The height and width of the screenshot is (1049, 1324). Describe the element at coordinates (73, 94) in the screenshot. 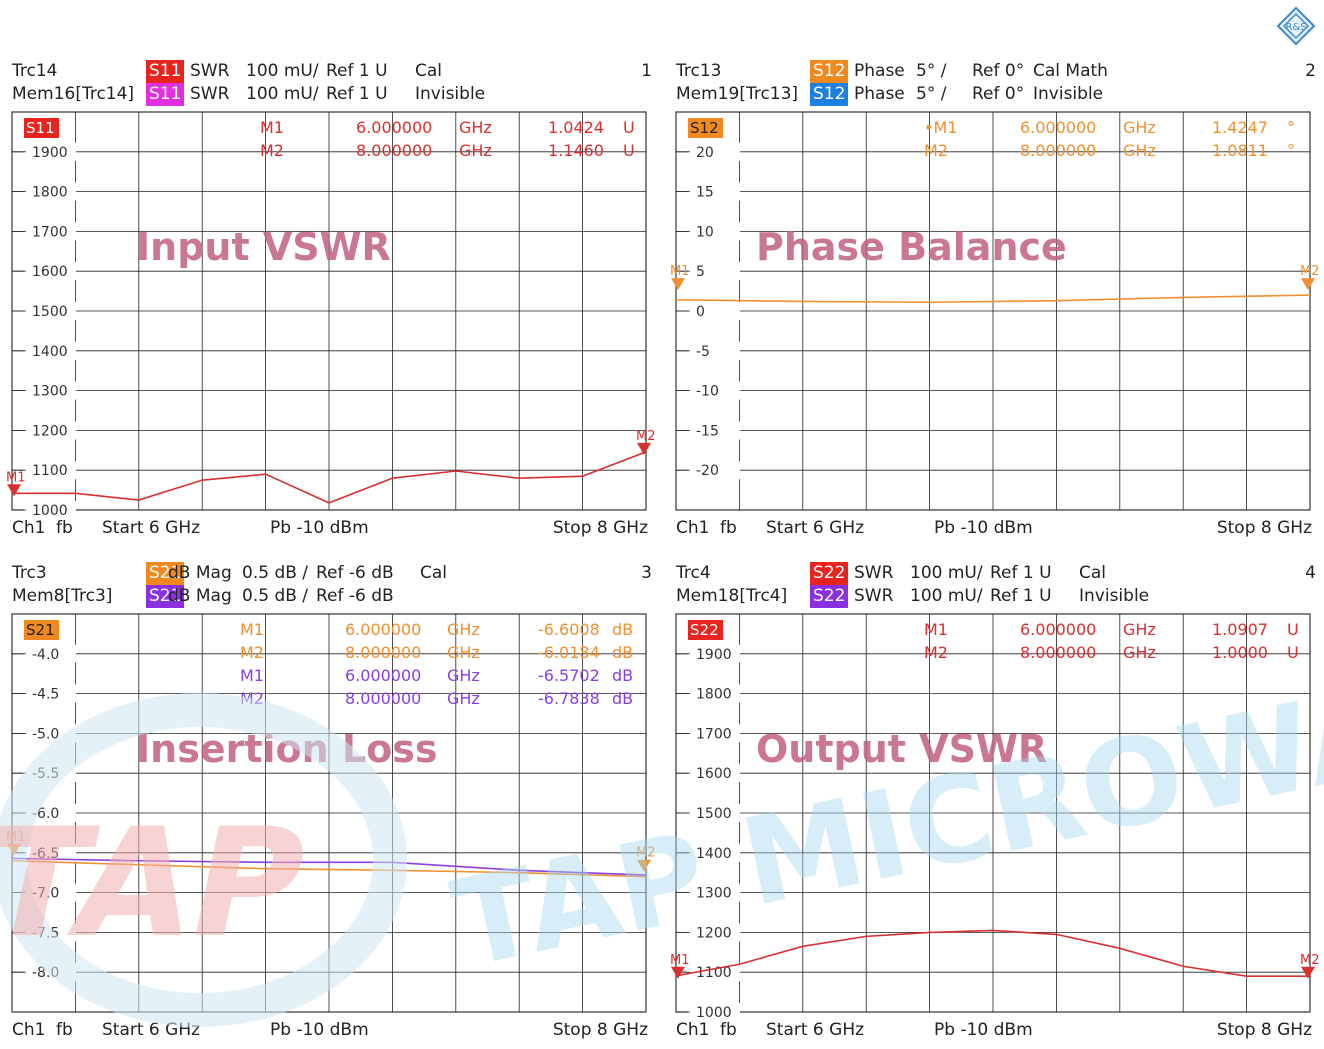

I see `trace-name: Mem16[Trc14]` at that location.